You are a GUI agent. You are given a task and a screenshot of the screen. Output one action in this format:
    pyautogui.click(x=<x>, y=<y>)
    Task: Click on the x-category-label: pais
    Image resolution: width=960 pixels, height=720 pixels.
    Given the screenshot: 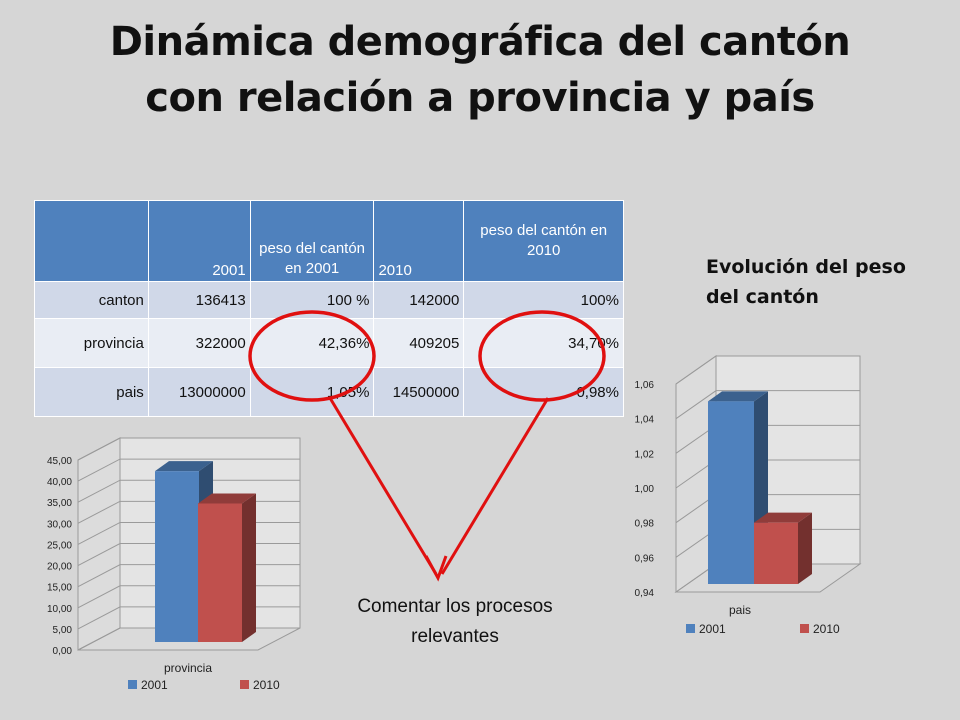 What is the action you would take?
    pyautogui.click(x=740, y=610)
    